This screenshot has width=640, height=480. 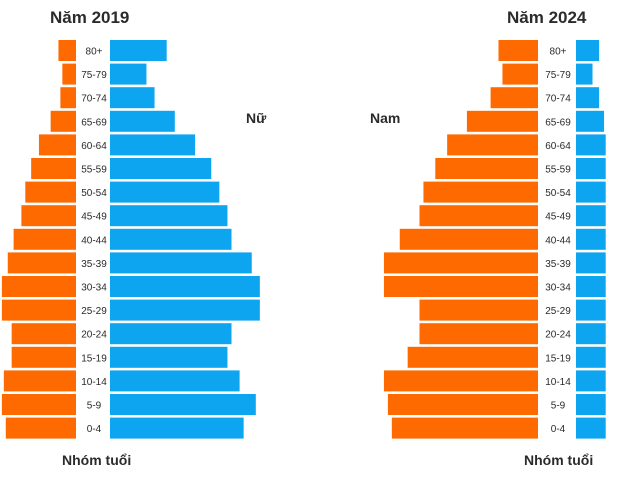 I want to click on chart-title-2019: Năm 2019, so click(x=90, y=17).